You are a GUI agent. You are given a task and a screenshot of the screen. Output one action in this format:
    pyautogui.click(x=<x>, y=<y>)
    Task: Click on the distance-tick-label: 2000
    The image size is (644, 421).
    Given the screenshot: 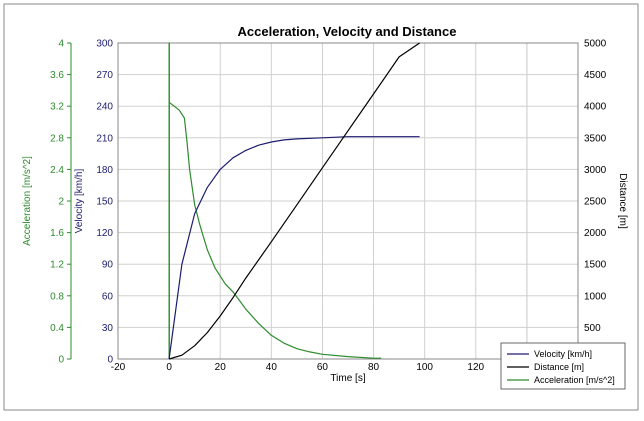 What is the action you would take?
    pyautogui.click(x=595, y=233)
    